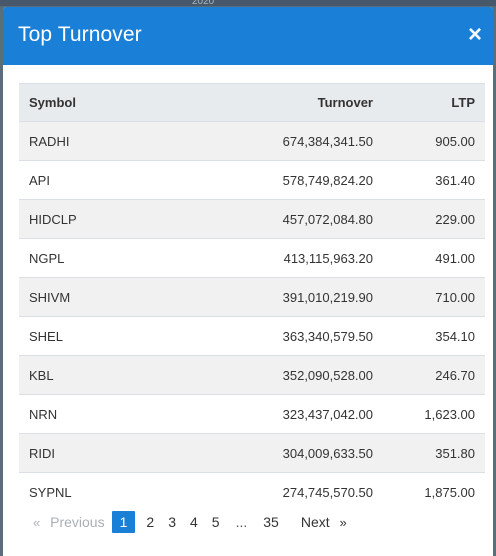 This screenshot has width=496, height=556. What do you see at coordinates (104, 258) in the screenshot?
I see `cell-symbol: NGPL` at bounding box center [104, 258].